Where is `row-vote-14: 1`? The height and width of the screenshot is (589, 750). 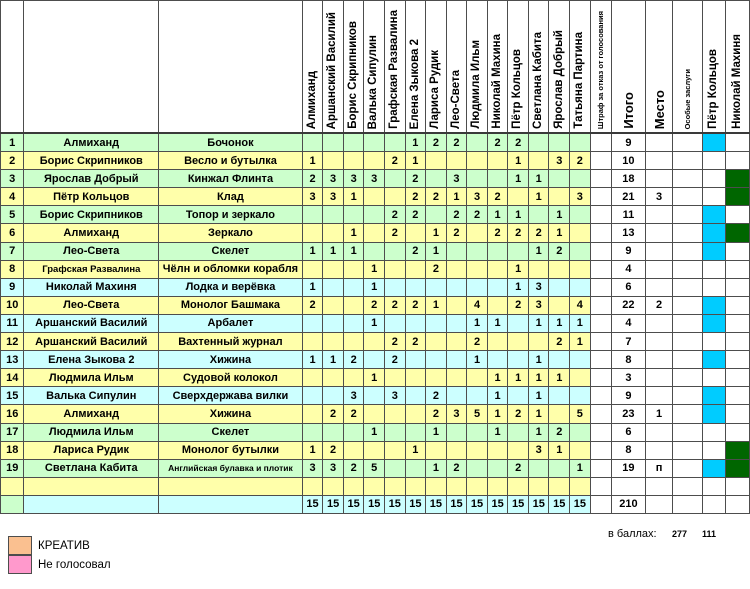
row-vote-14: 1 is located at coordinates (580, 468).